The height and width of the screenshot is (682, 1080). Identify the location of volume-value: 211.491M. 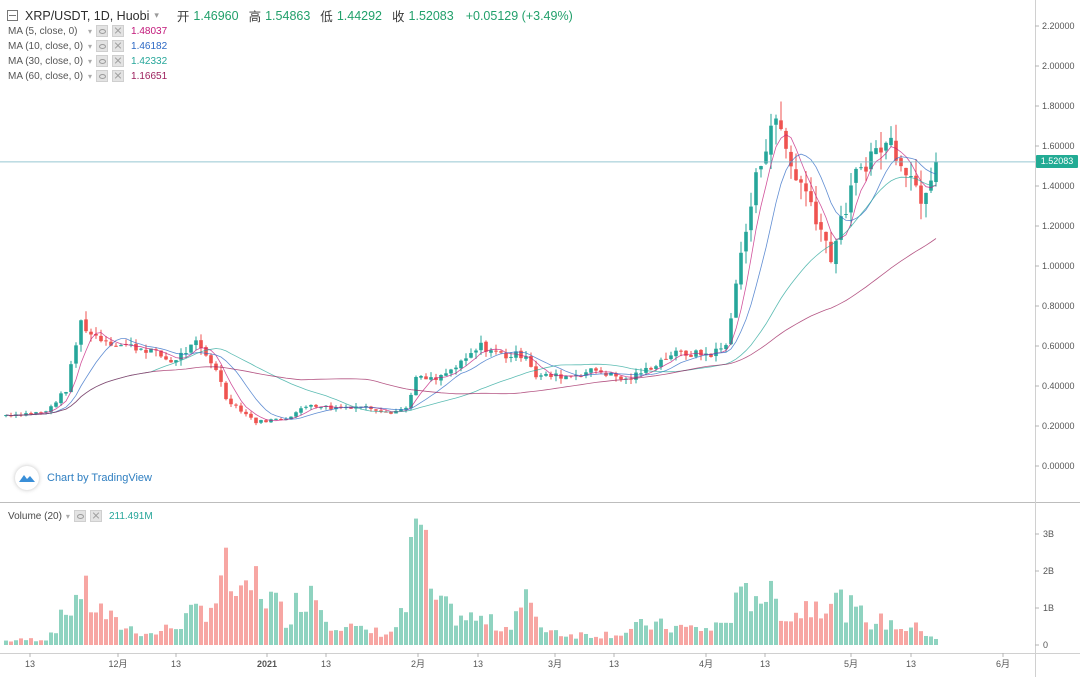
(130, 516).